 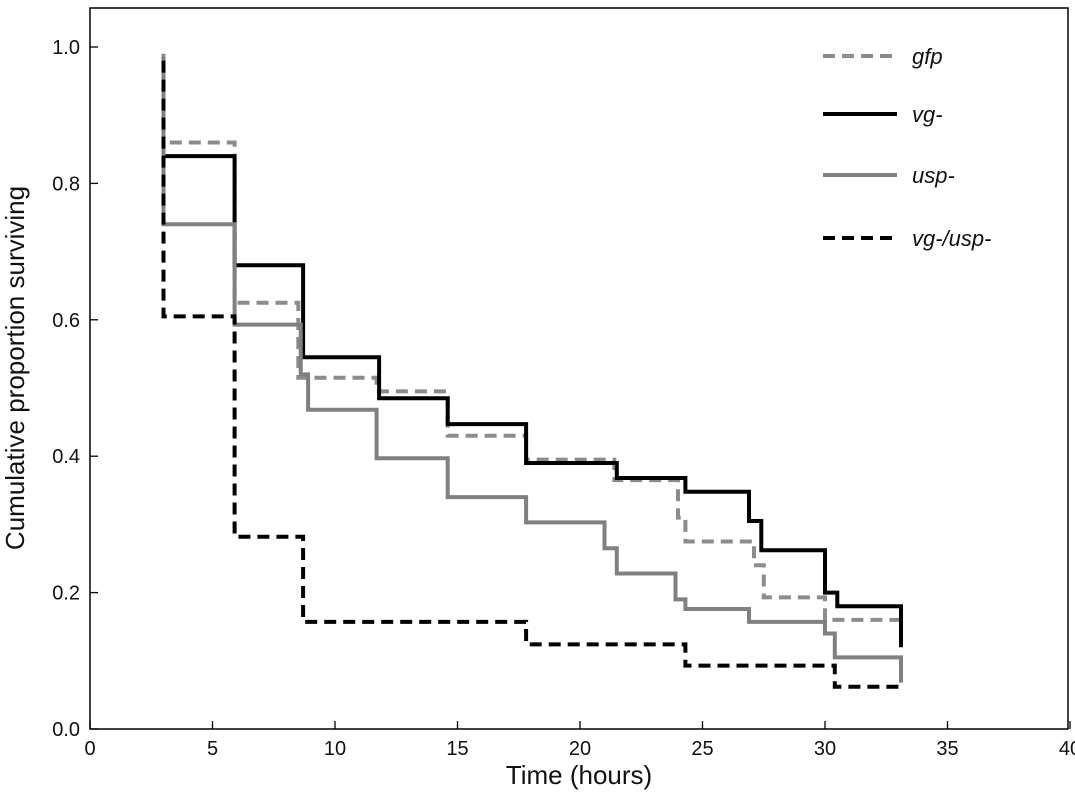 What do you see at coordinates (66, 730) in the screenshot?
I see `y-tick-label: 0.0` at bounding box center [66, 730].